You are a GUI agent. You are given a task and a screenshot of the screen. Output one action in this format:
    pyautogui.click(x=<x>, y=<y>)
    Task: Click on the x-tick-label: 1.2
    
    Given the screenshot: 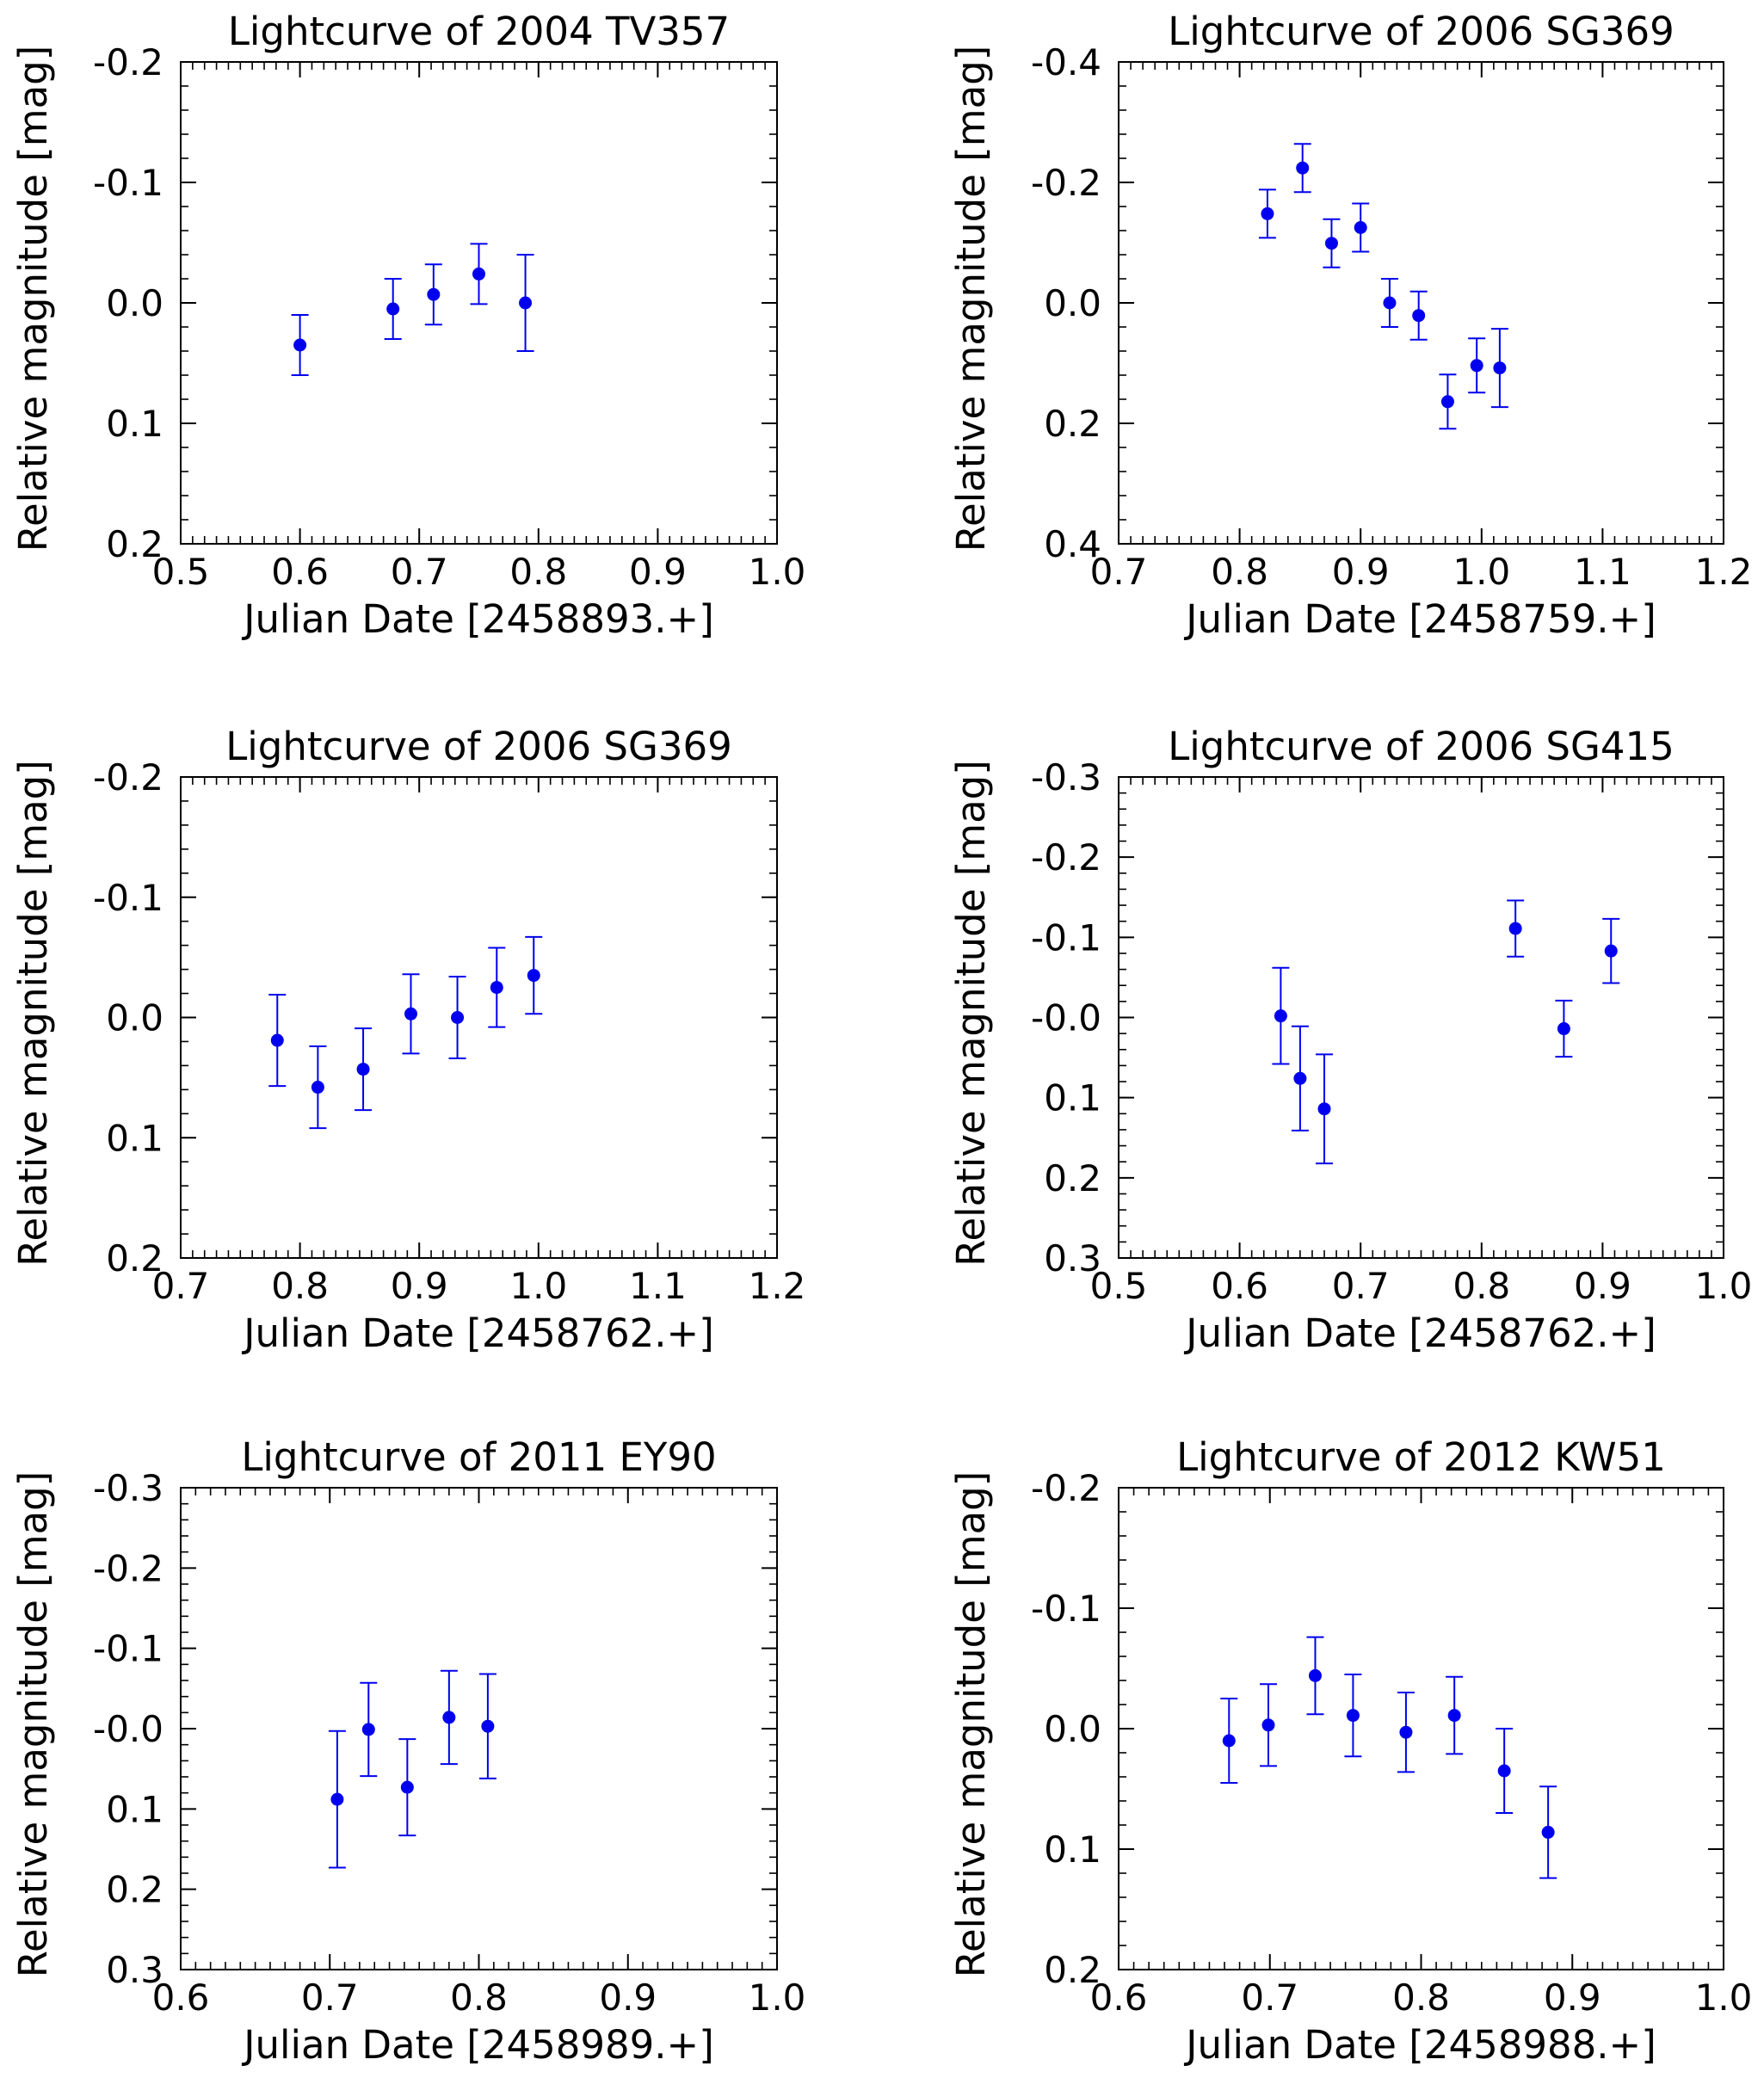 What is the action you would take?
    pyautogui.click(x=1724, y=572)
    